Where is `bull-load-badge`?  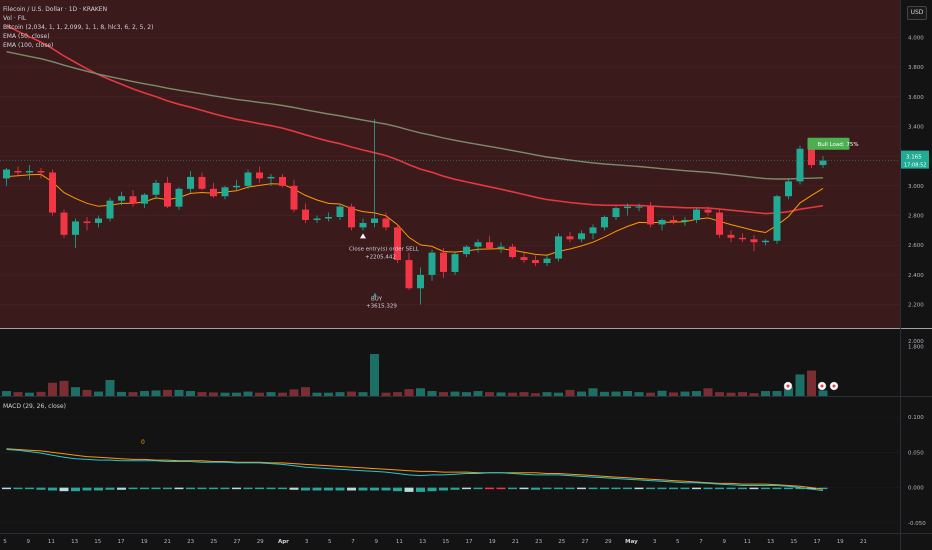 bull-load-badge is located at coordinates (828, 143).